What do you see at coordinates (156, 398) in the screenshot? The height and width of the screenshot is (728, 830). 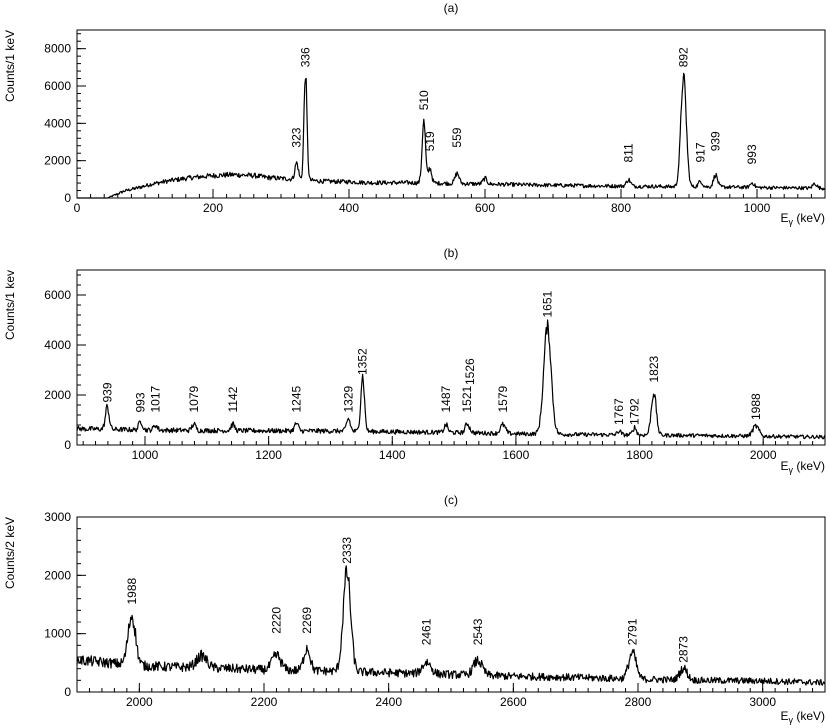 I see `peak-label: 1017` at bounding box center [156, 398].